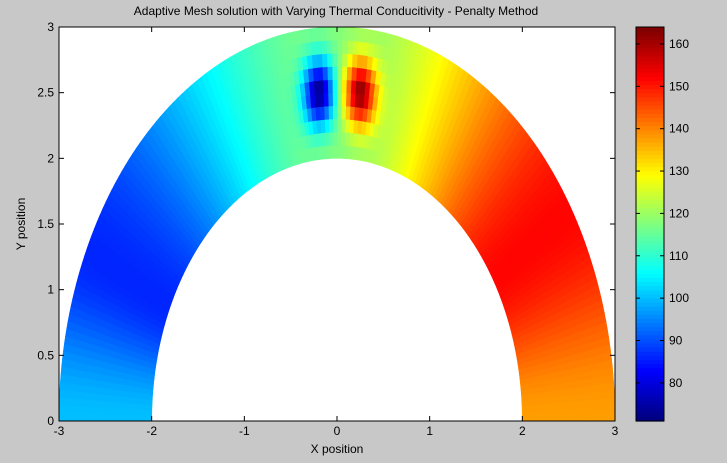 This screenshot has width=727, height=463. I want to click on colorbar-frame, so click(650, 224).